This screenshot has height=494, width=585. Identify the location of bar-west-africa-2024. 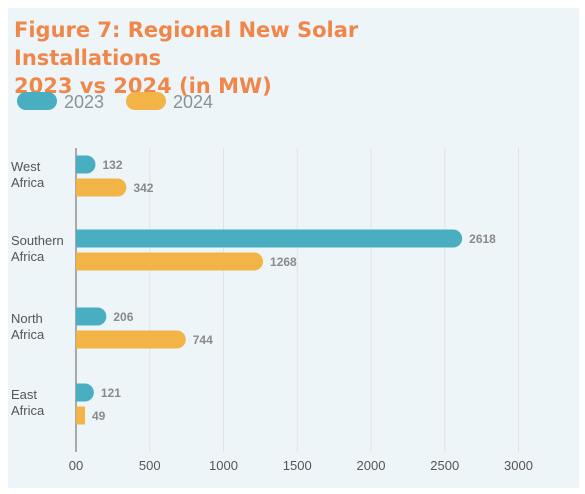
(101, 187).